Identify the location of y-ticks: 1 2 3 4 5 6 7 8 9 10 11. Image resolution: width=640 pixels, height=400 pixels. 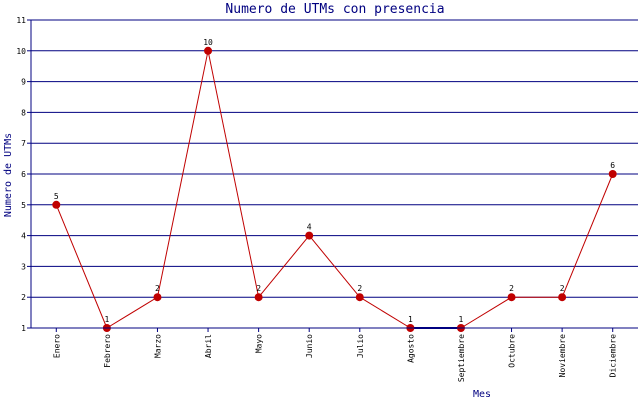
(23, 174).